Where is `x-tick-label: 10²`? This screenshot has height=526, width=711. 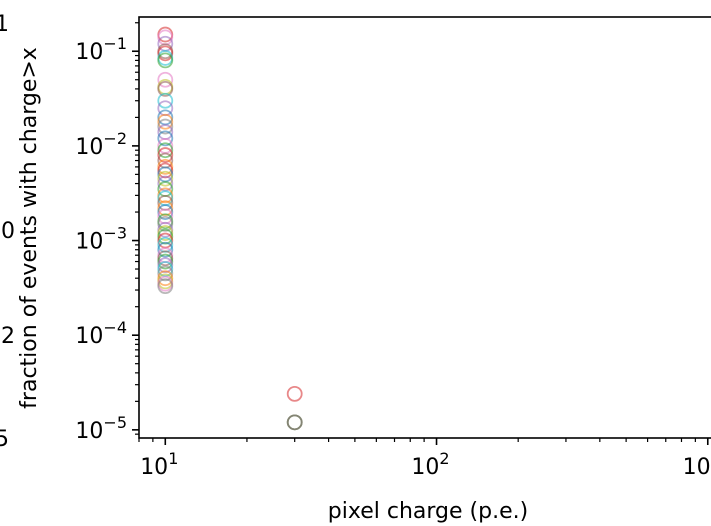 x-tick-label: 10² is located at coordinates (430, 464).